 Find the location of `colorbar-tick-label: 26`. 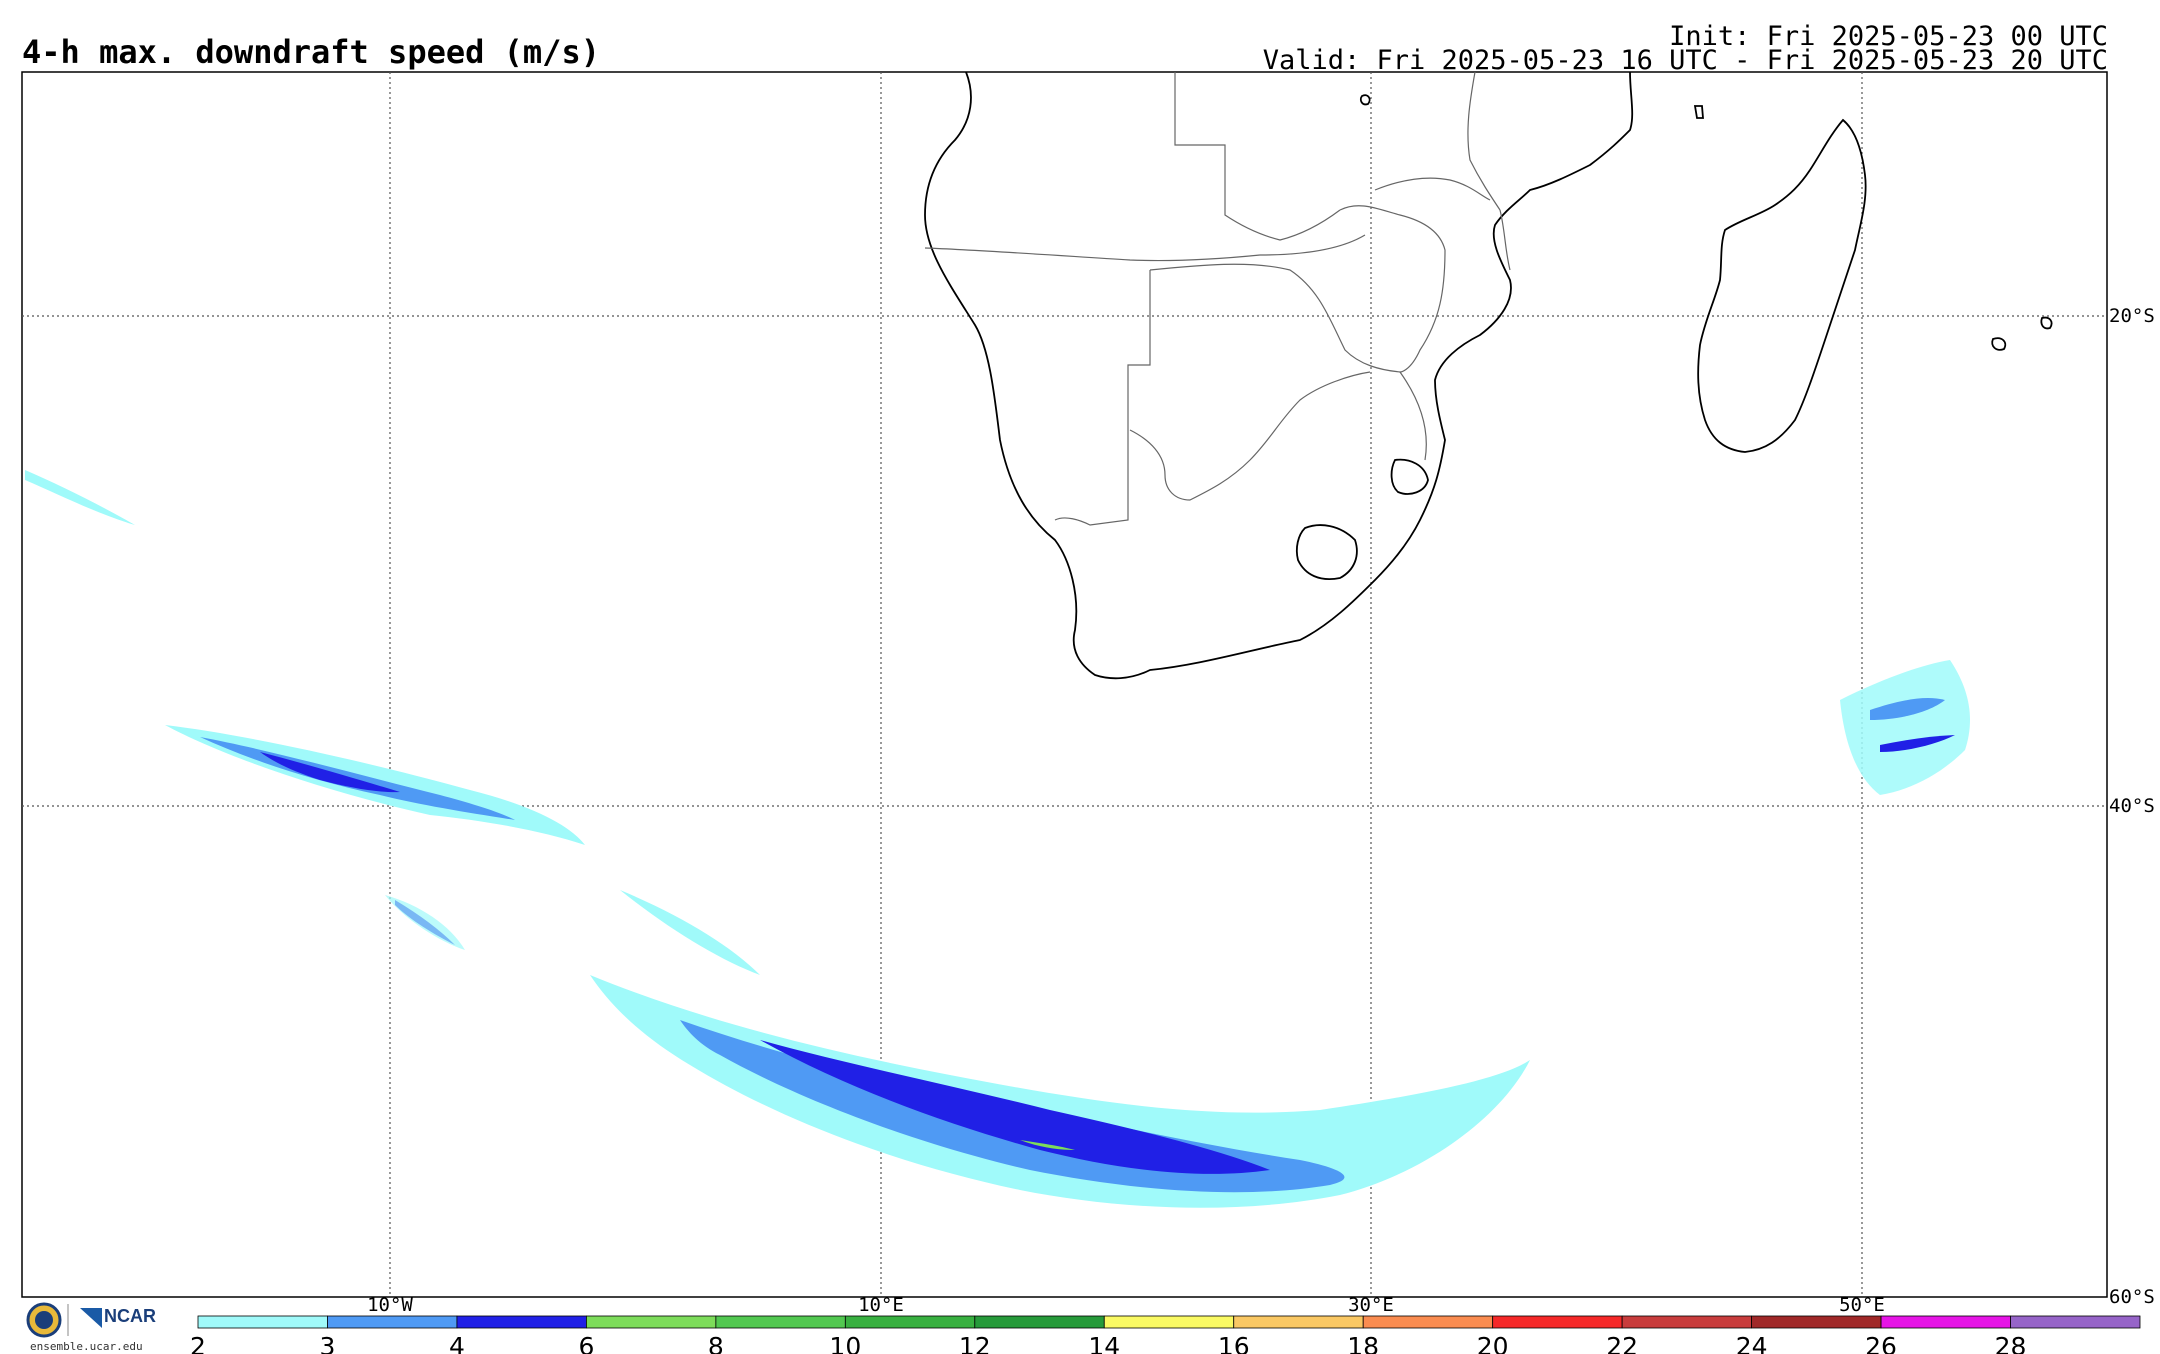

colorbar-tick-label: 26 is located at coordinates (1881, 1343).